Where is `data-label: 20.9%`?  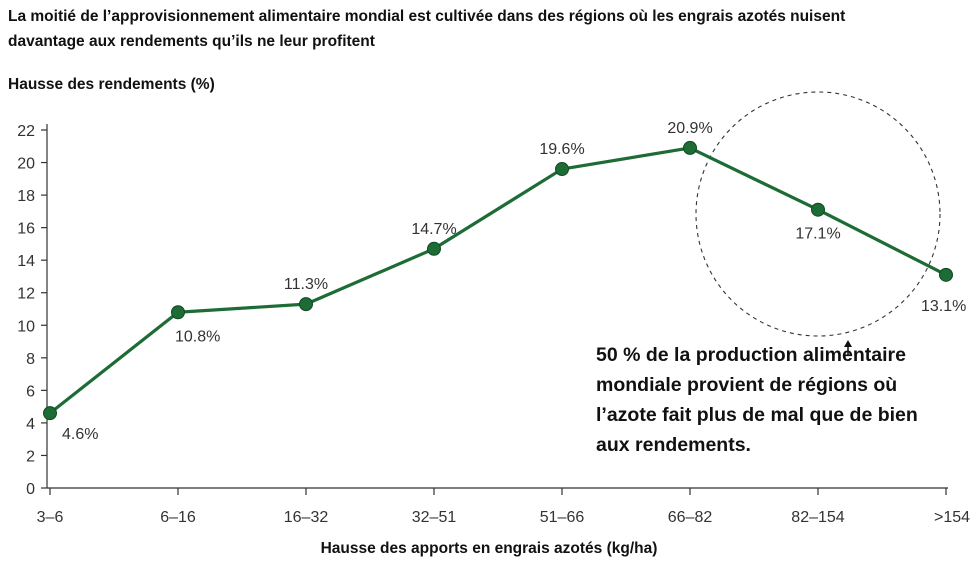 data-label: 20.9% is located at coordinates (689, 128).